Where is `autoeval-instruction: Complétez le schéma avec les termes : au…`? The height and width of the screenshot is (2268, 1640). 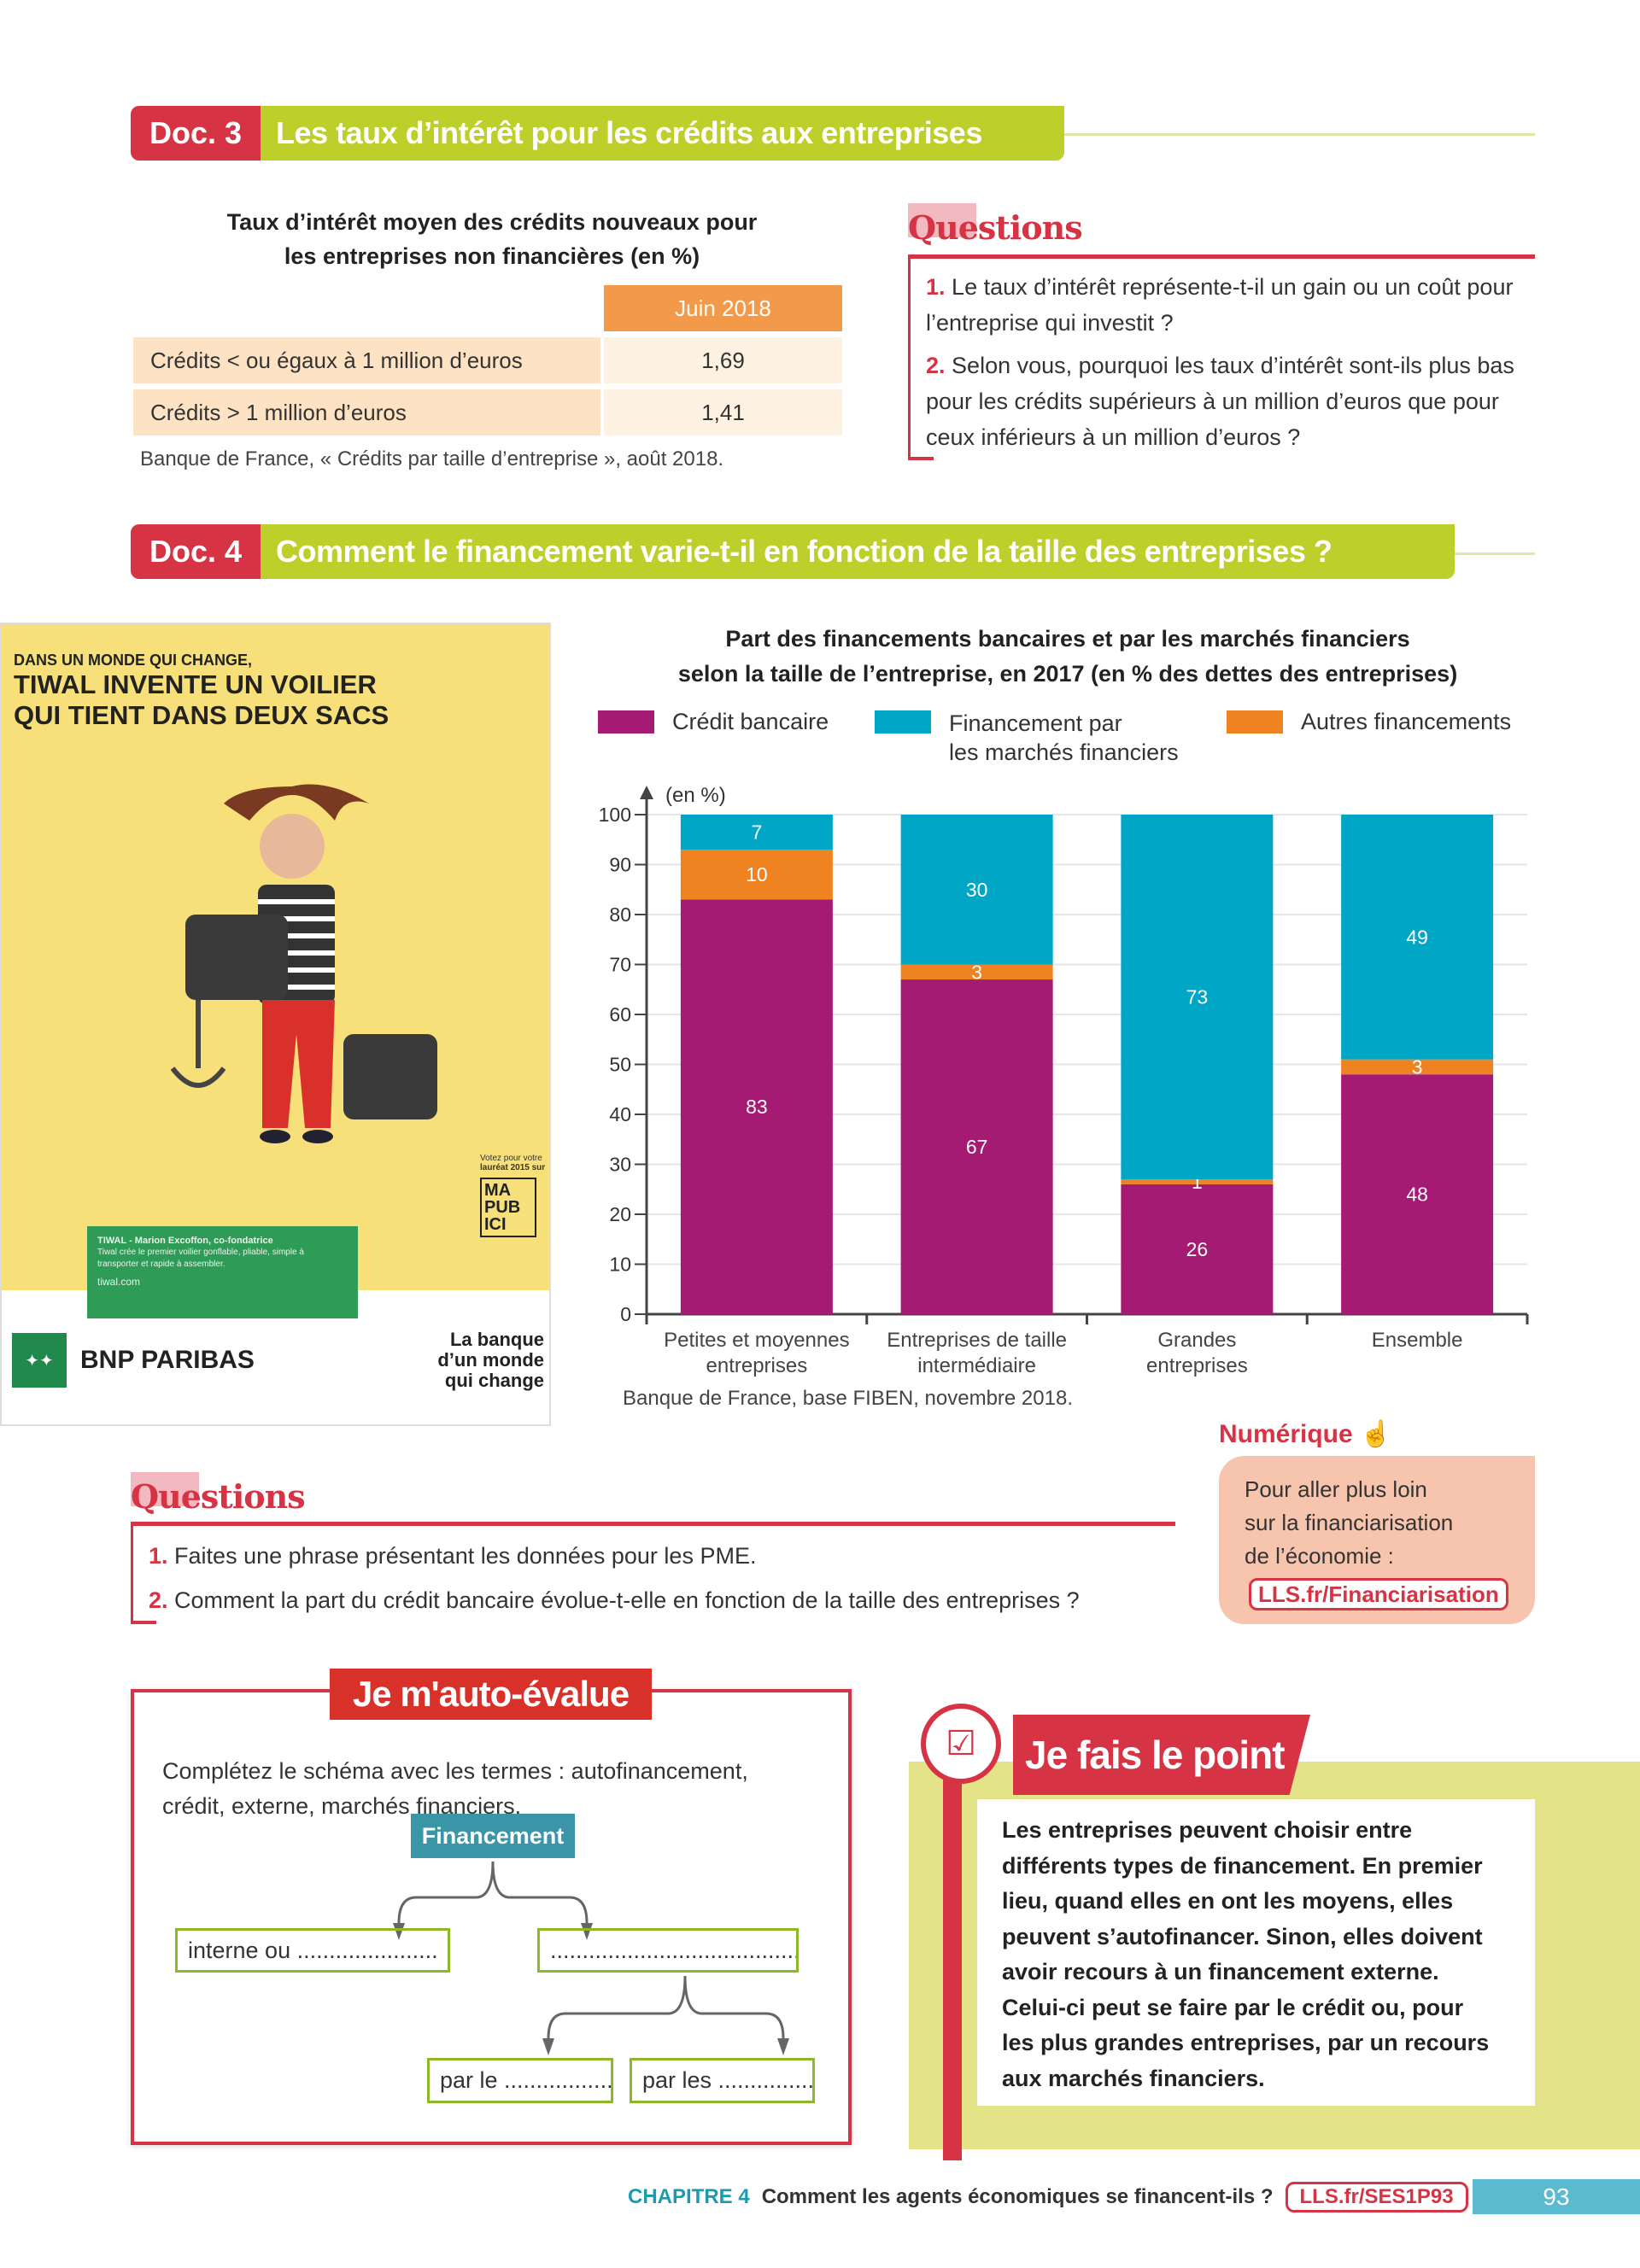
autoeval-instruction: Complétez le schéma avec les termes : au… is located at coordinates (455, 1788).